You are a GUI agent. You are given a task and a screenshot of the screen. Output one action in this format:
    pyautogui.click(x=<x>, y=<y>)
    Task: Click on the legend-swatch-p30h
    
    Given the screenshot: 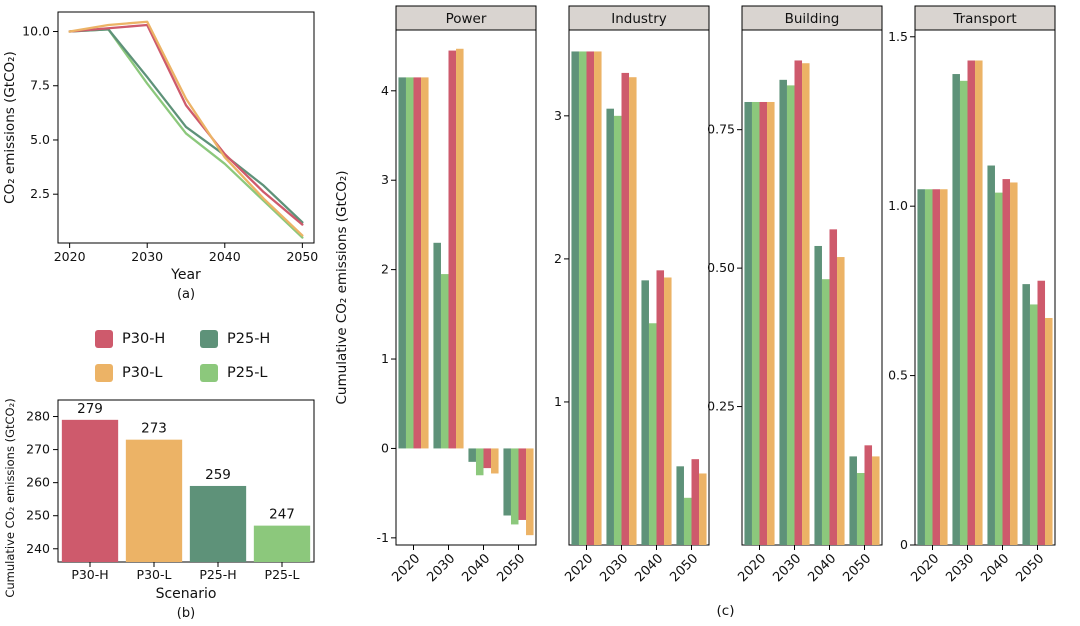 What is the action you would take?
    pyautogui.click(x=104, y=339)
    